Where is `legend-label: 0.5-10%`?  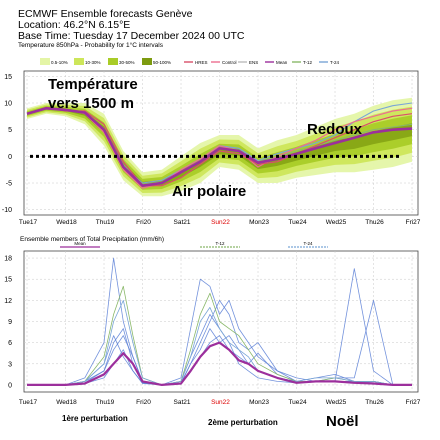
legend-label: 0.5-10% is located at coordinates (59, 62).